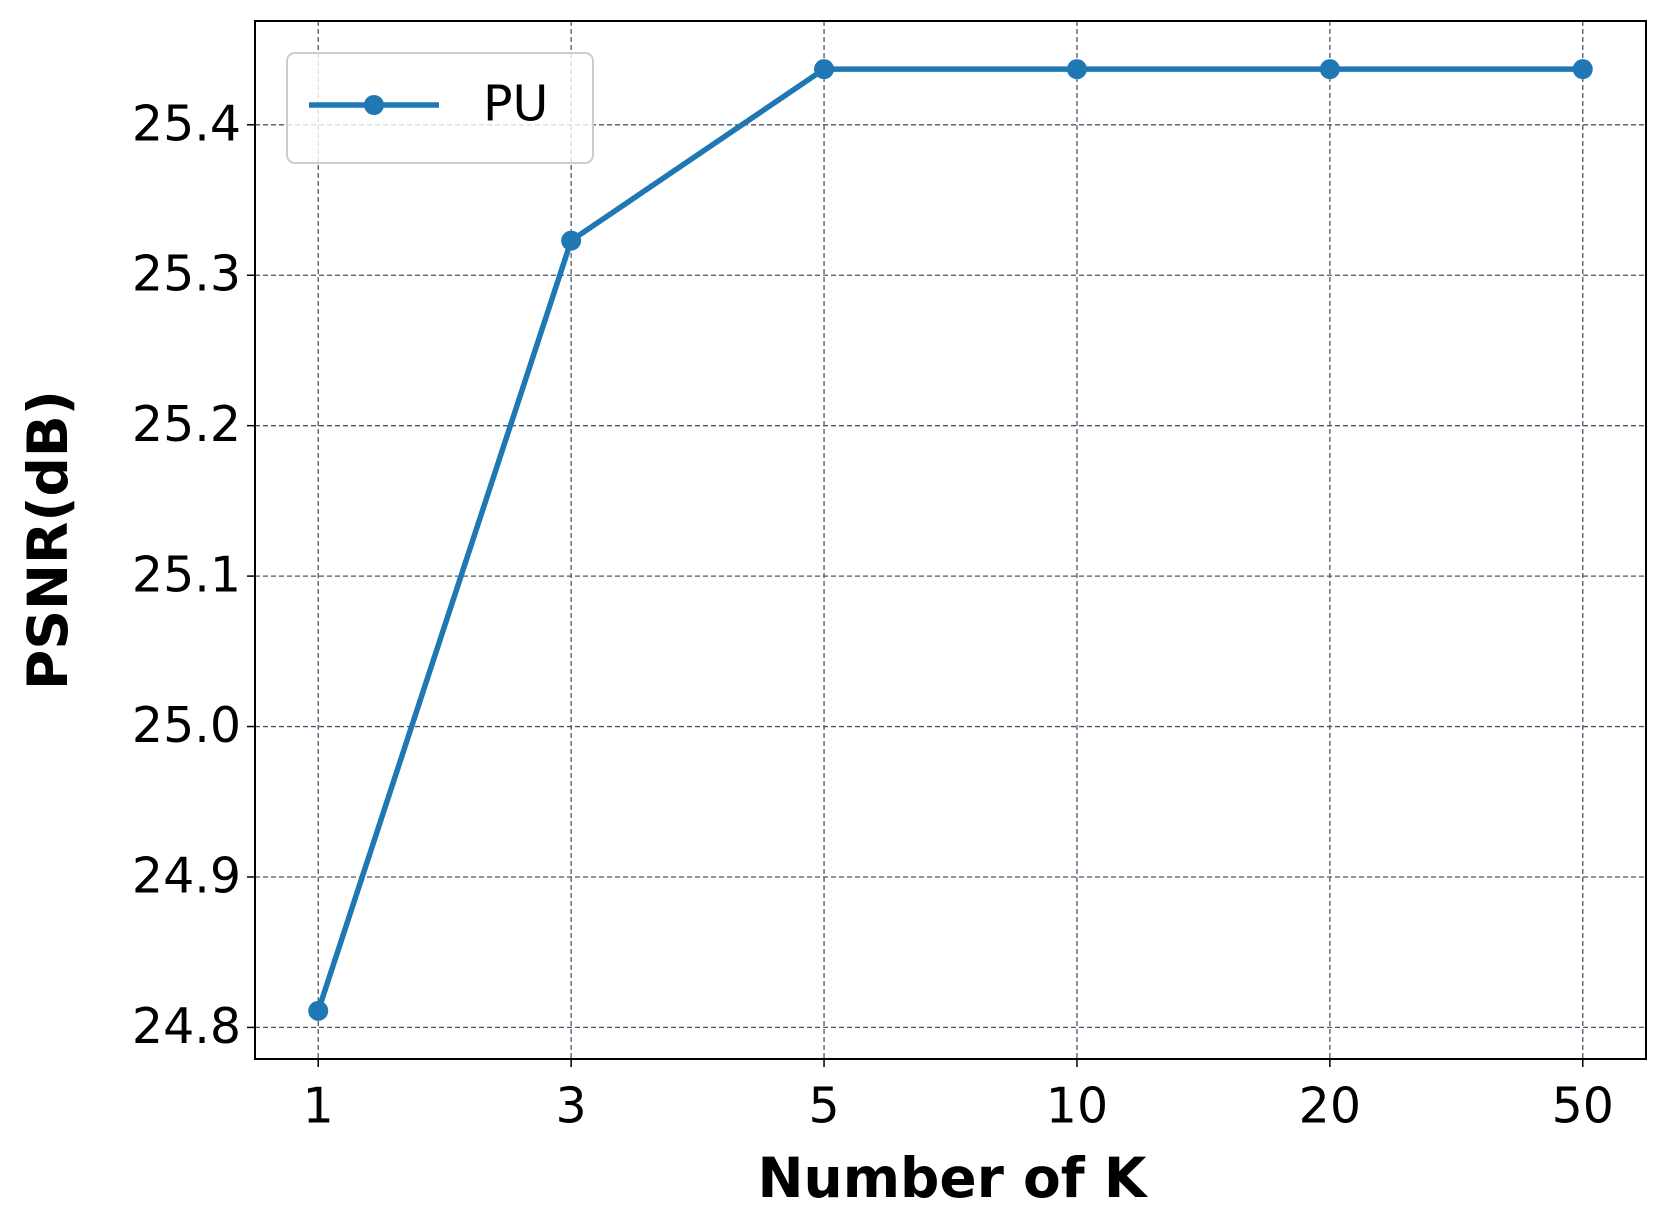  What do you see at coordinates (186, 123) in the screenshot?
I see `y-tick-label: 25.4` at bounding box center [186, 123].